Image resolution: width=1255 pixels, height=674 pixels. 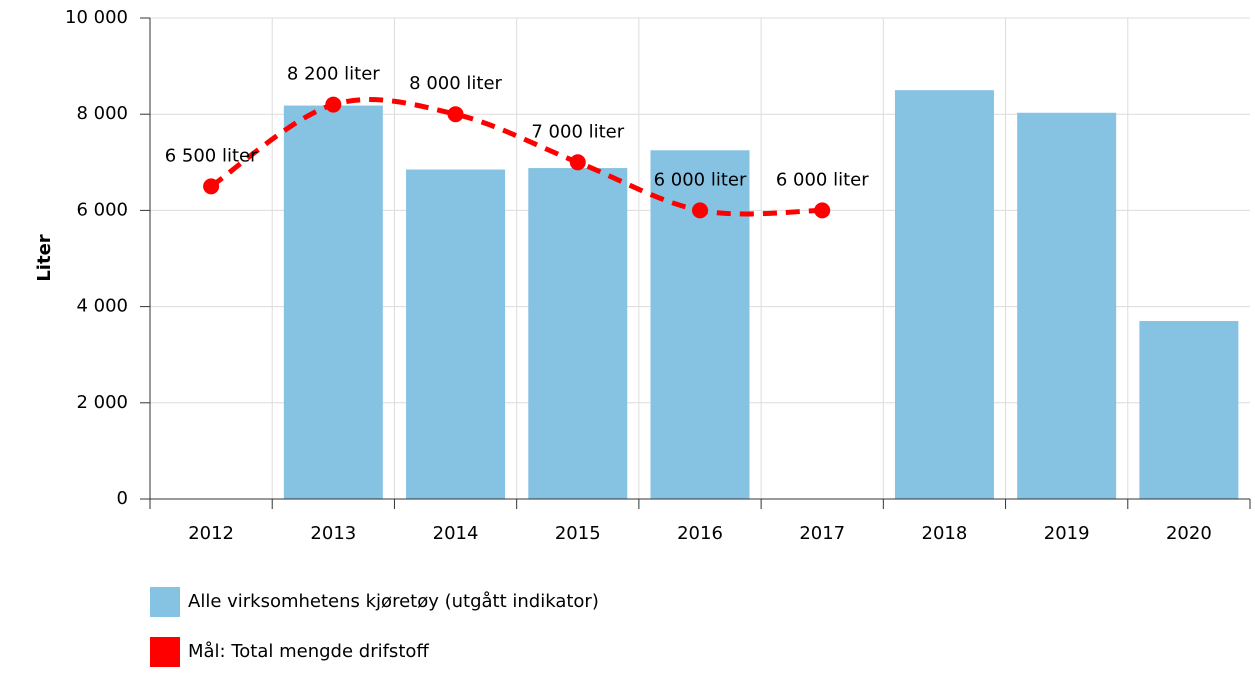 I want to click on x-tick-label: 2015, so click(x=578, y=533).